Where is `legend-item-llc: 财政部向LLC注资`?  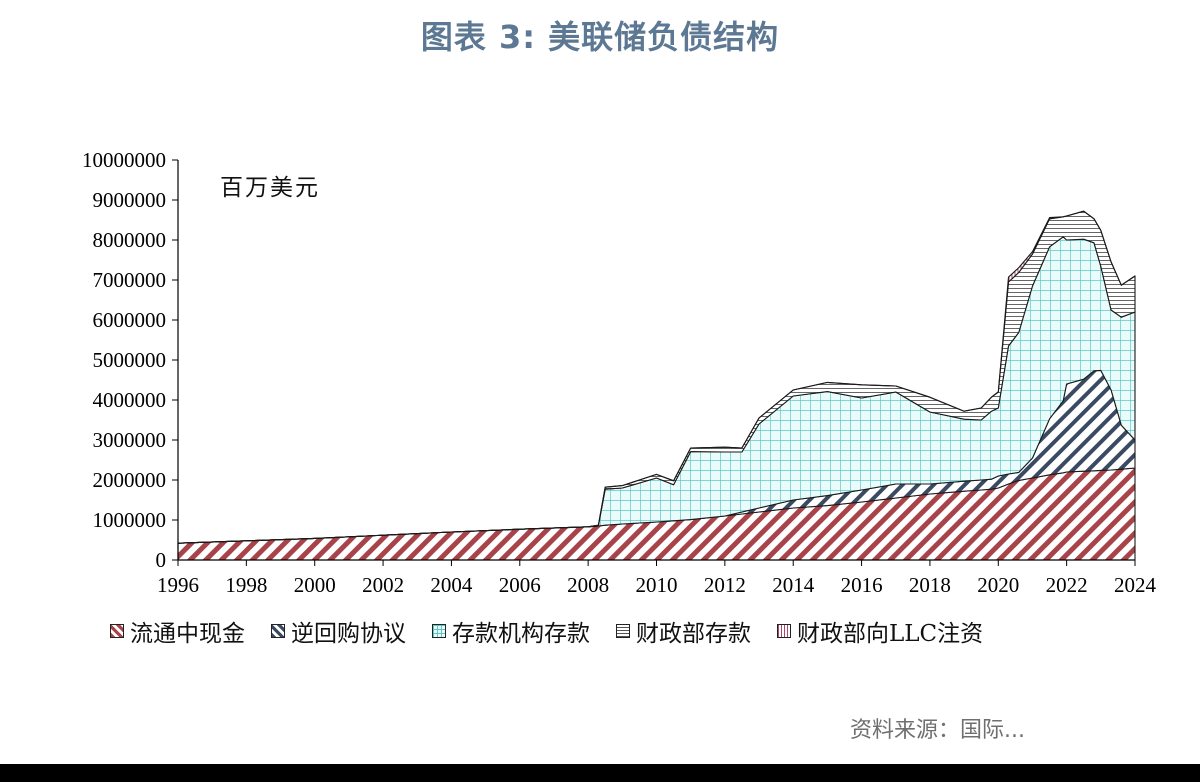 legend-item-llc: 财政部向LLC注资 is located at coordinates (880, 631).